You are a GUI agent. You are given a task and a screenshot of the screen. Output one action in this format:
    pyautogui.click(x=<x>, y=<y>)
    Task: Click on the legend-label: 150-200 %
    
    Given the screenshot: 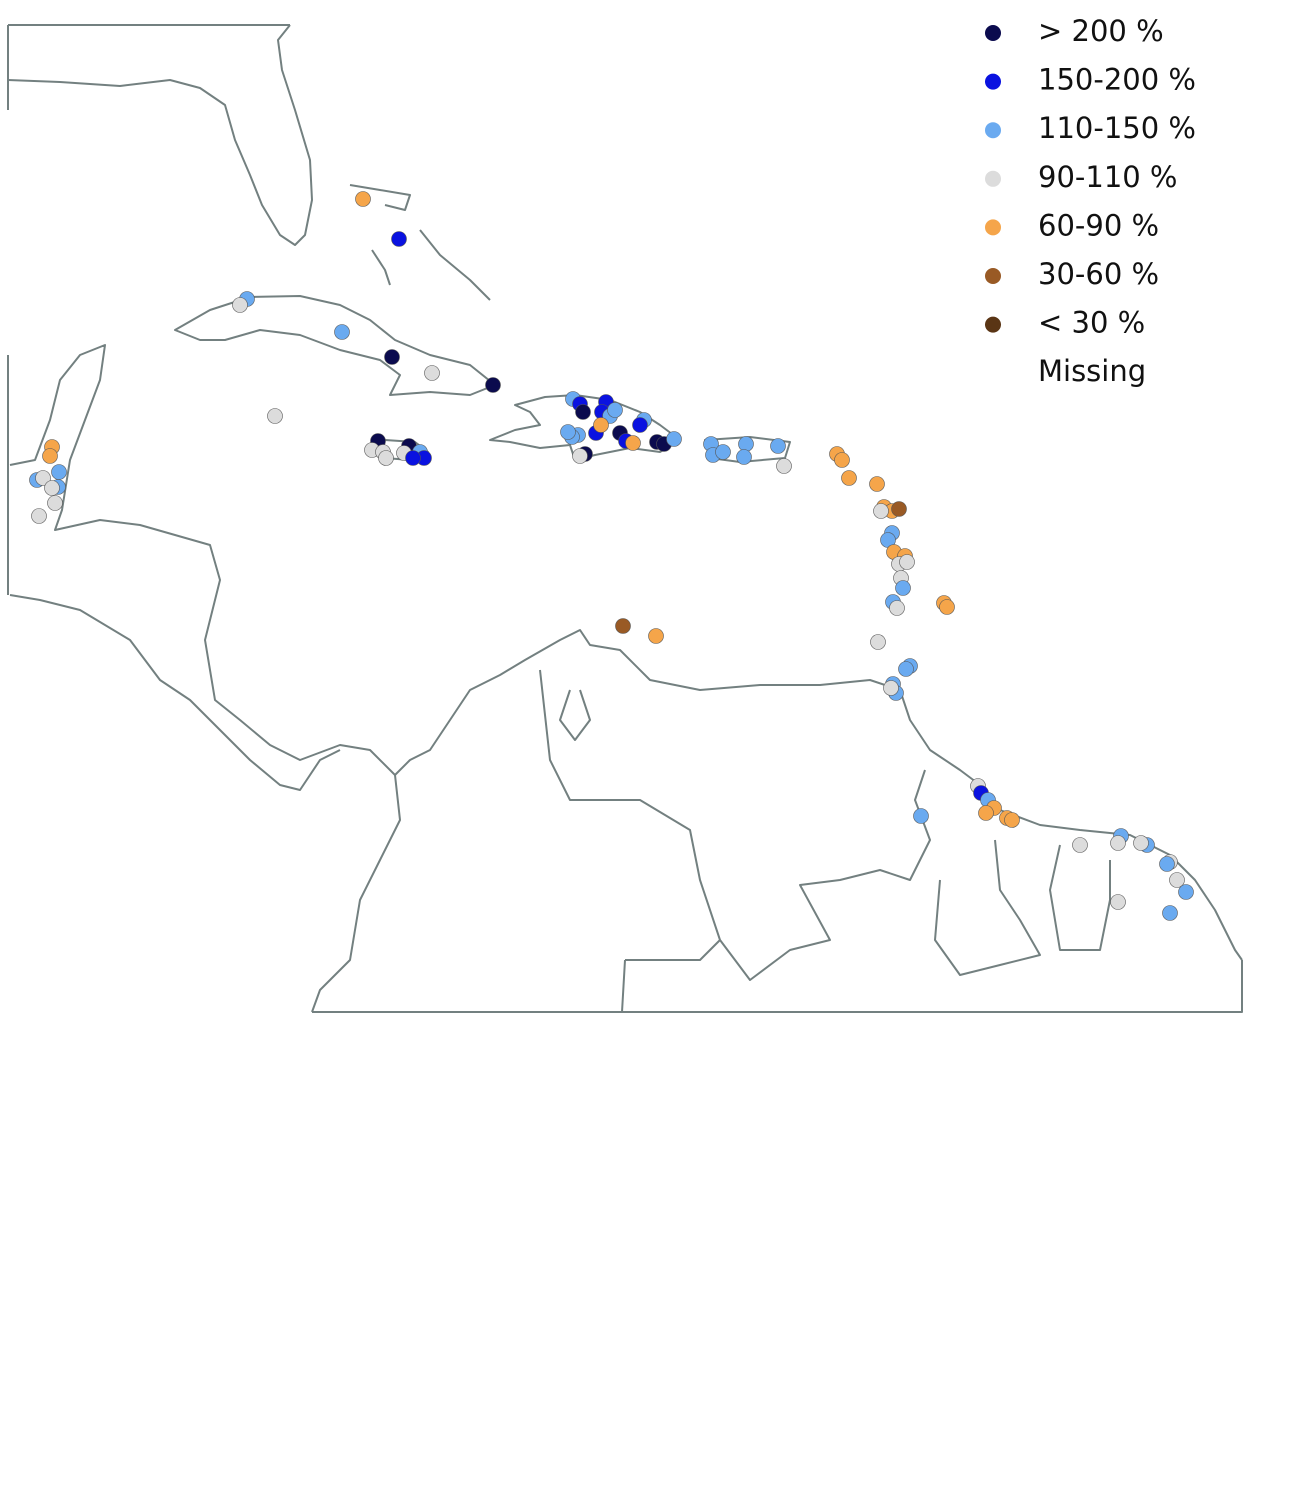 What is the action you would take?
    pyautogui.click(x=1117, y=80)
    